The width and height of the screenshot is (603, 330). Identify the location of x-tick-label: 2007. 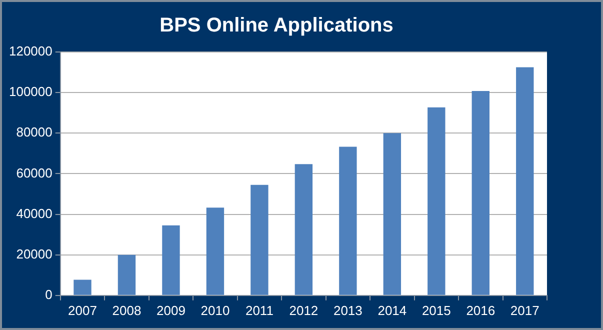
(82, 310).